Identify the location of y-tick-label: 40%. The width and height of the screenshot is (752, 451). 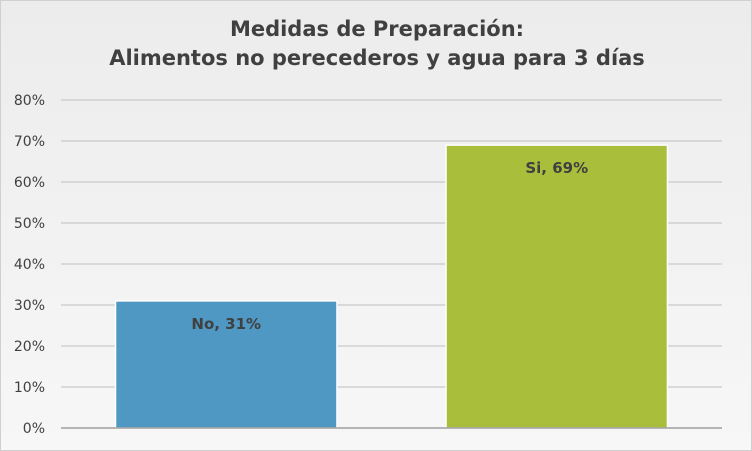
(29, 265).